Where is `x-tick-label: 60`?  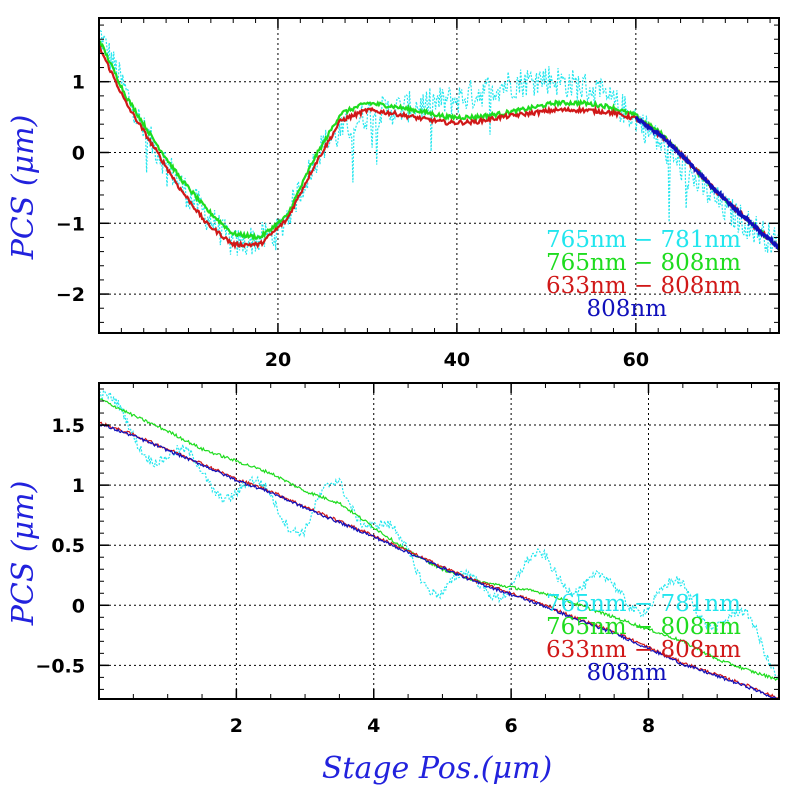
x-tick-label: 60 is located at coordinates (636, 360).